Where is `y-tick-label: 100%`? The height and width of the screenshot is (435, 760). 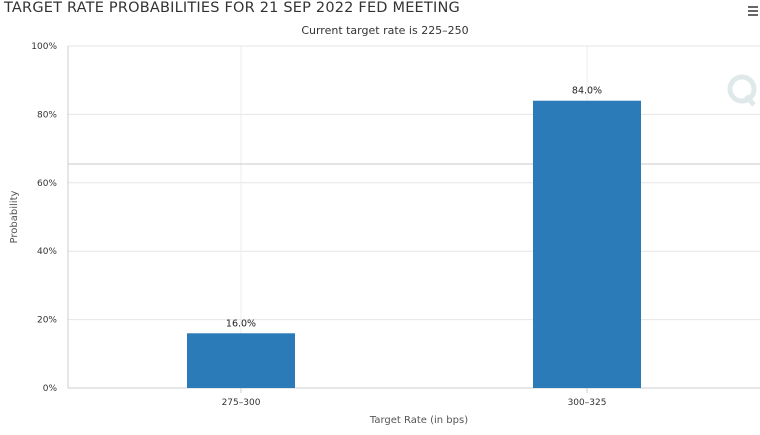 y-tick-label: 100% is located at coordinates (44, 47).